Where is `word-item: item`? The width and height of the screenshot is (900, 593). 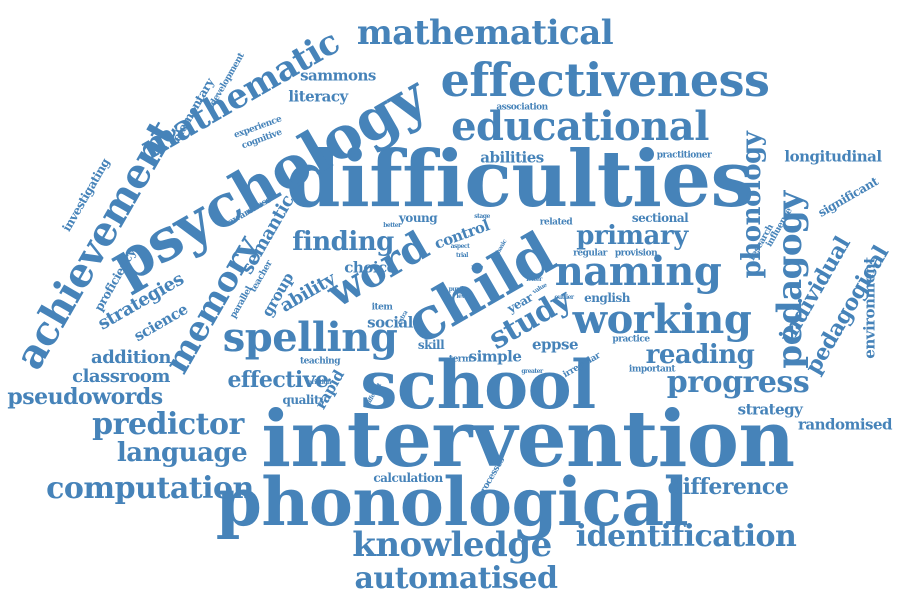 word-item: item is located at coordinates (382, 307).